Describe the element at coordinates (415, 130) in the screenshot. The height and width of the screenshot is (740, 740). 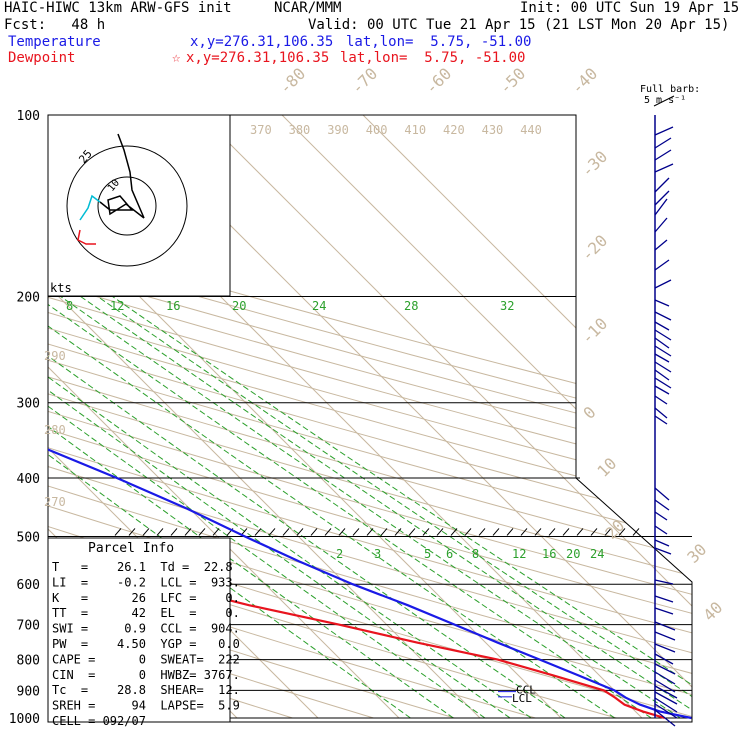
I see `theta-label: 410` at that location.